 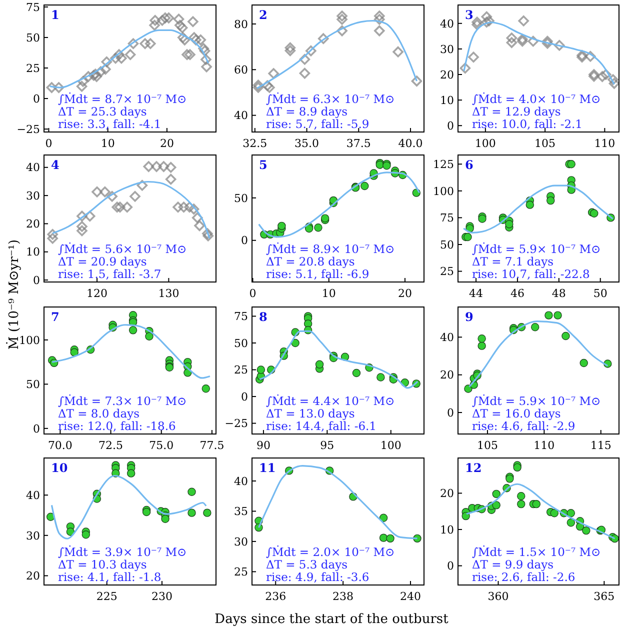 What do you see at coordinates (122, 249) in the screenshot?
I see `annotation: ∫Ṁdt = 5.6× 10⁻⁷ M⊙` at bounding box center [122, 249].